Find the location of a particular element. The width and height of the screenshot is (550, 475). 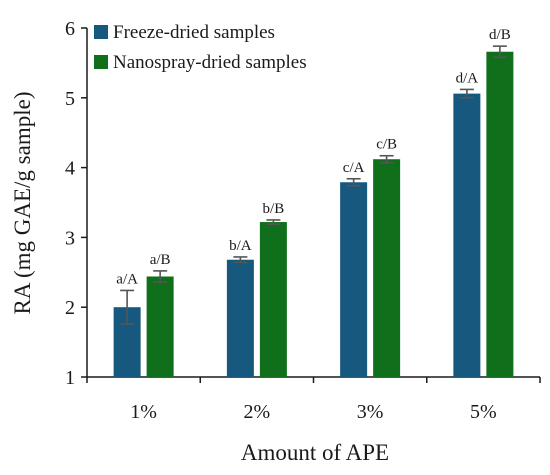

y-tick-label: 3 is located at coordinates (70, 238).